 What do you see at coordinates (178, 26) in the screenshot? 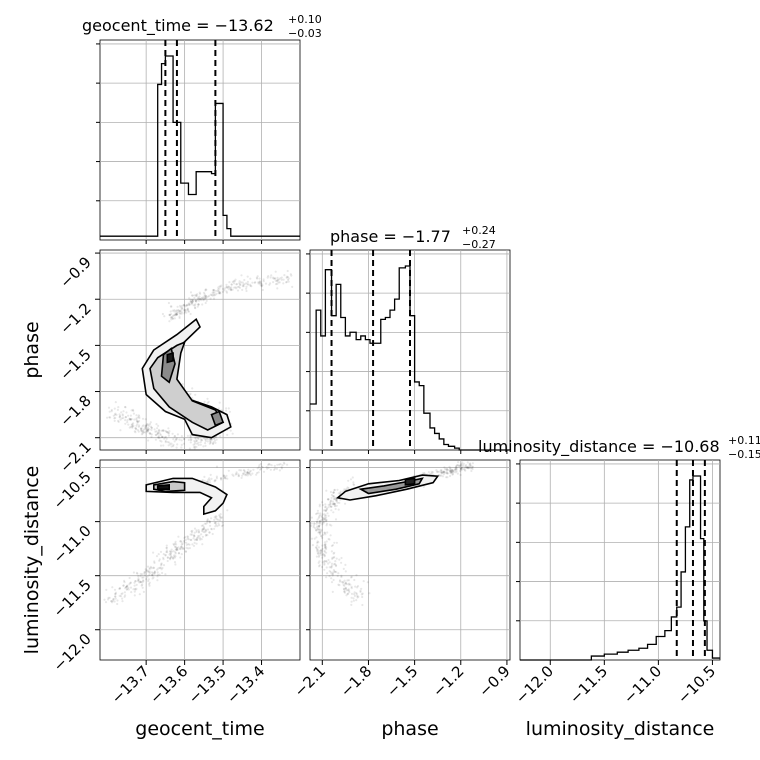
I see `title-geocent-time: geocent_time = −13.62` at bounding box center [178, 26].